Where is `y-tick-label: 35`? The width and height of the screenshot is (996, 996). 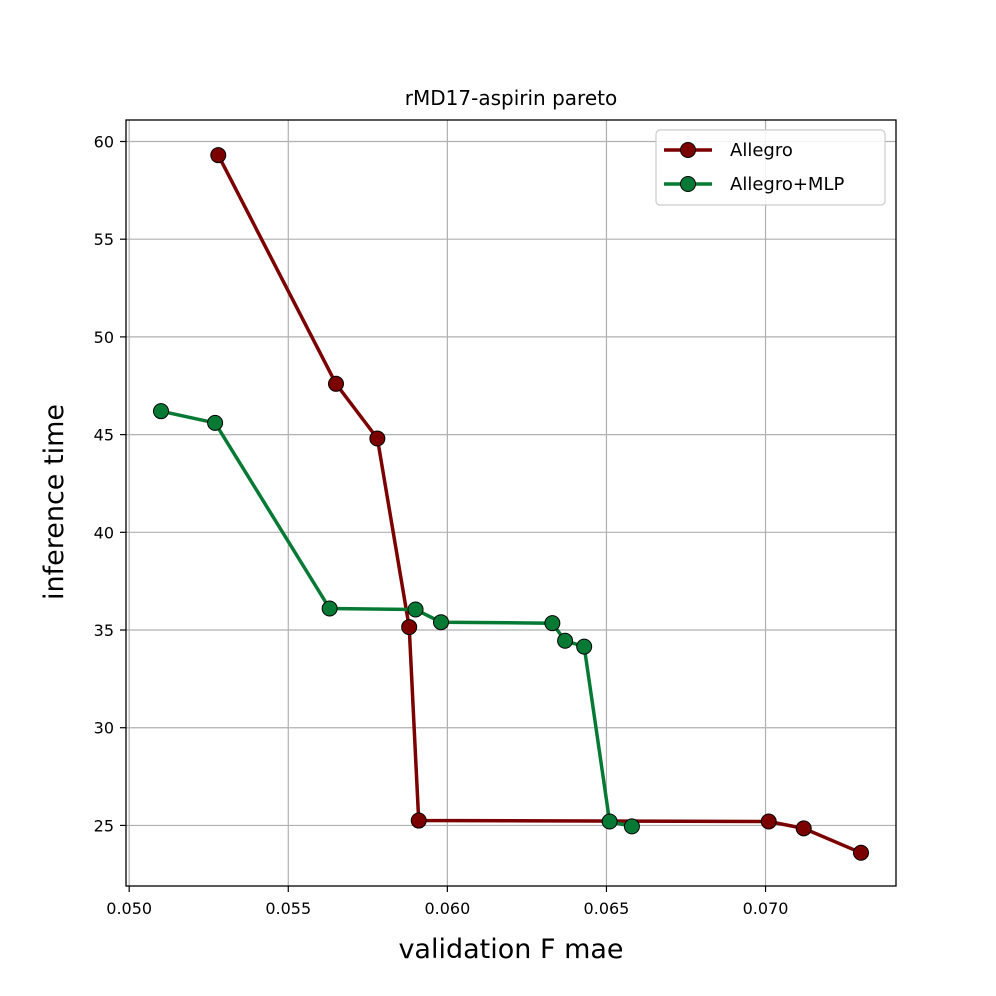 y-tick-label: 35 is located at coordinates (104, 630).